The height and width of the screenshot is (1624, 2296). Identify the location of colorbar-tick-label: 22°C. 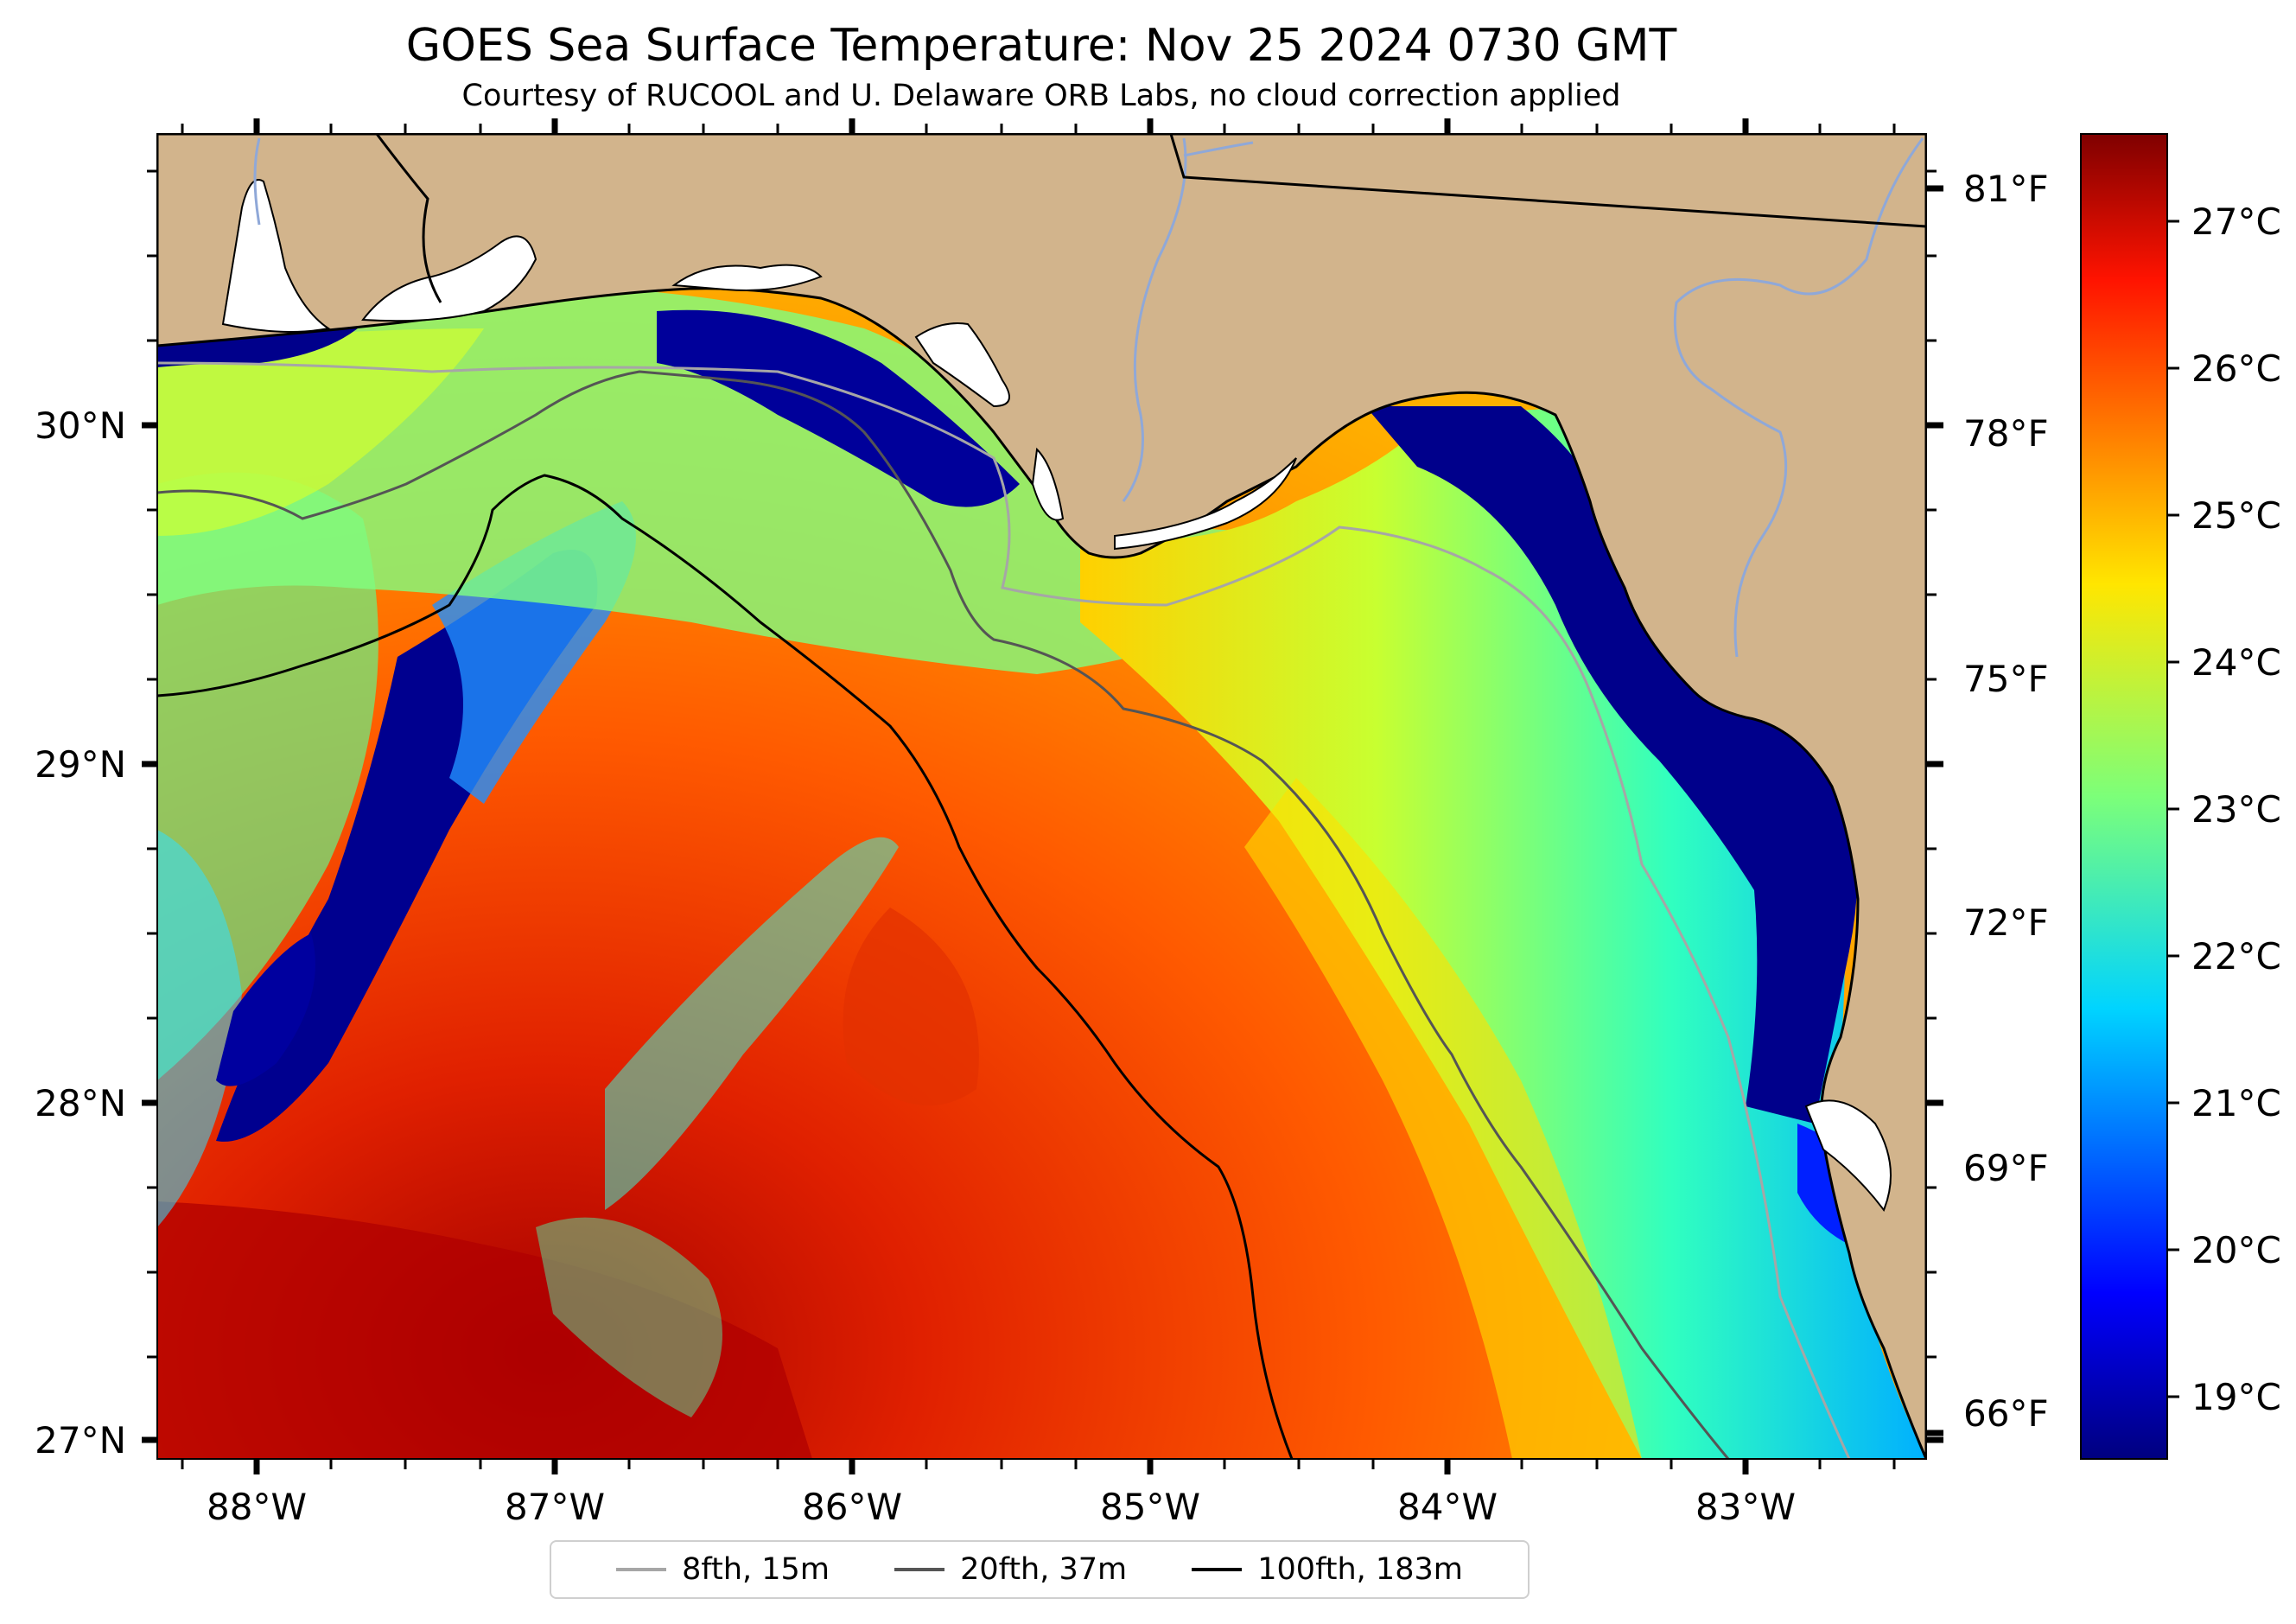
(2236, 956).